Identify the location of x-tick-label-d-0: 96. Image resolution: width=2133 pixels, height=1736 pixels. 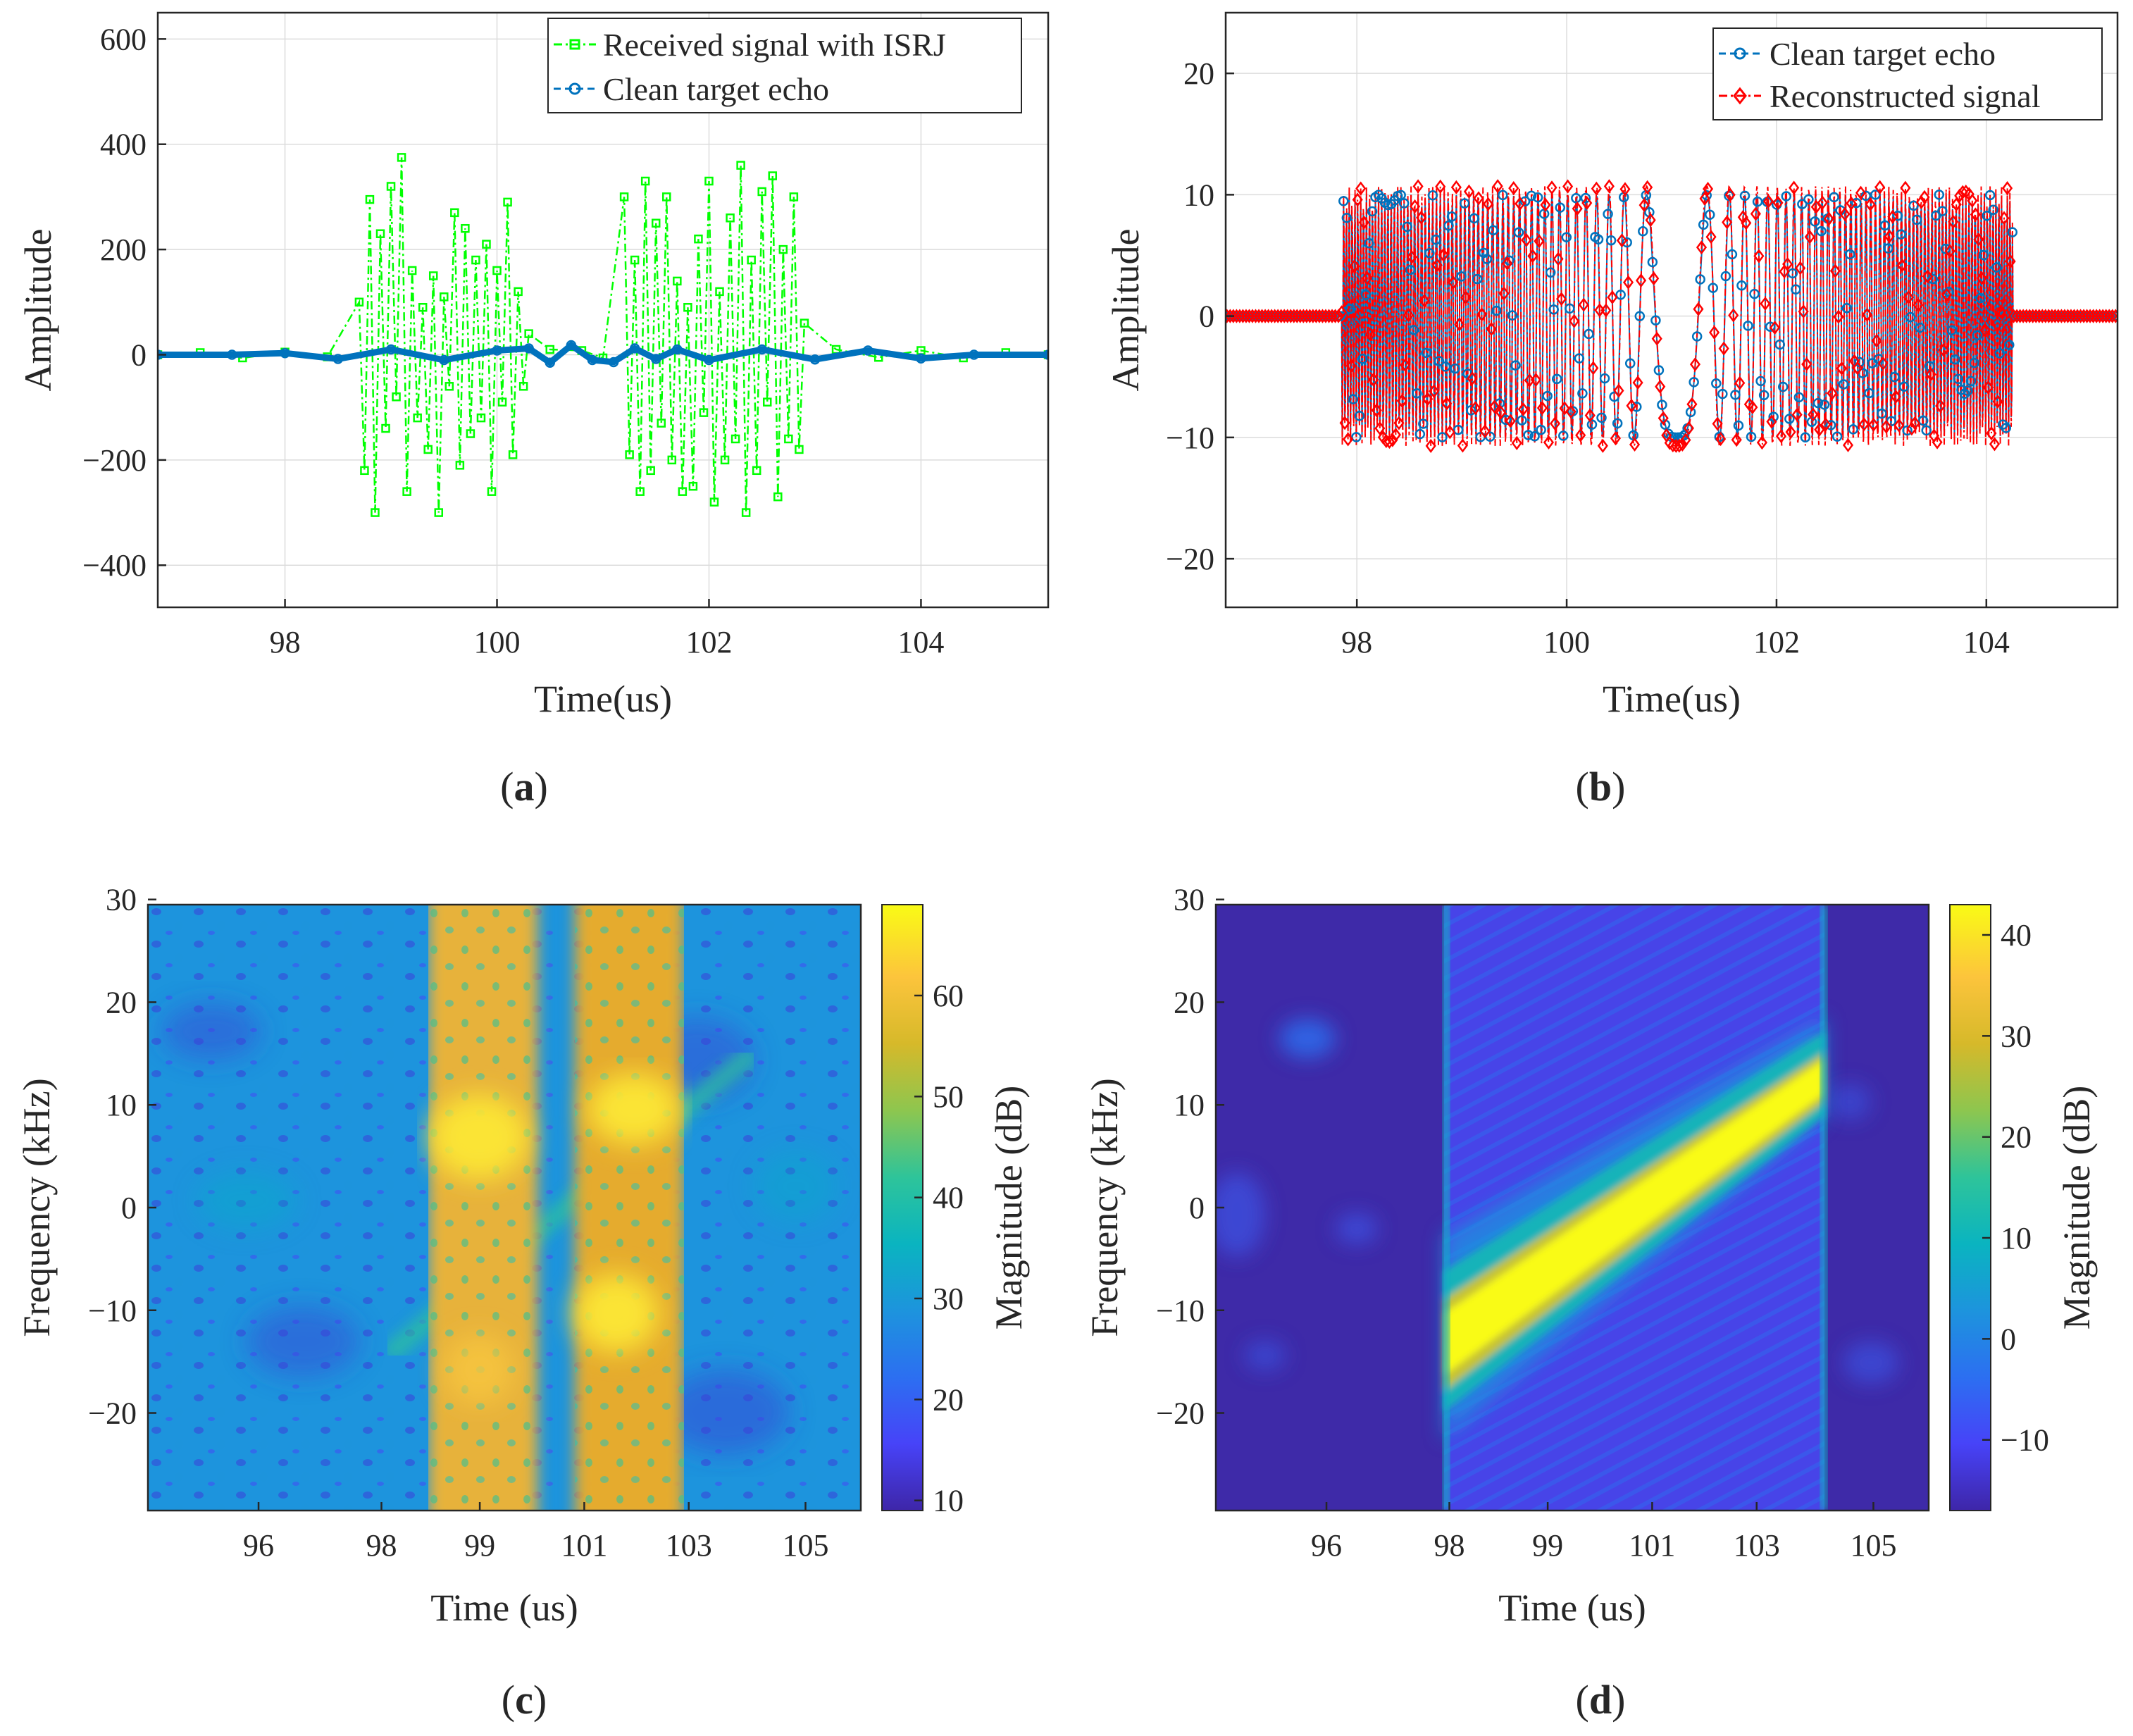
(1327, 1545).